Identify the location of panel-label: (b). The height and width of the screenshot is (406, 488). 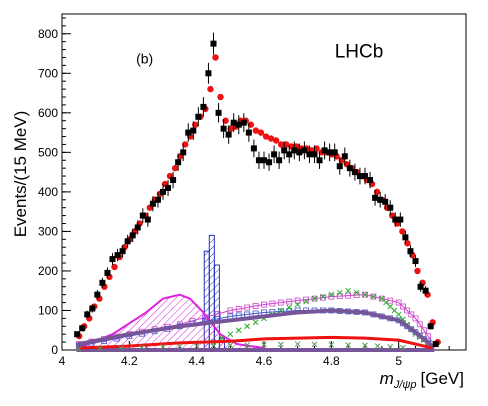
(144, 58).